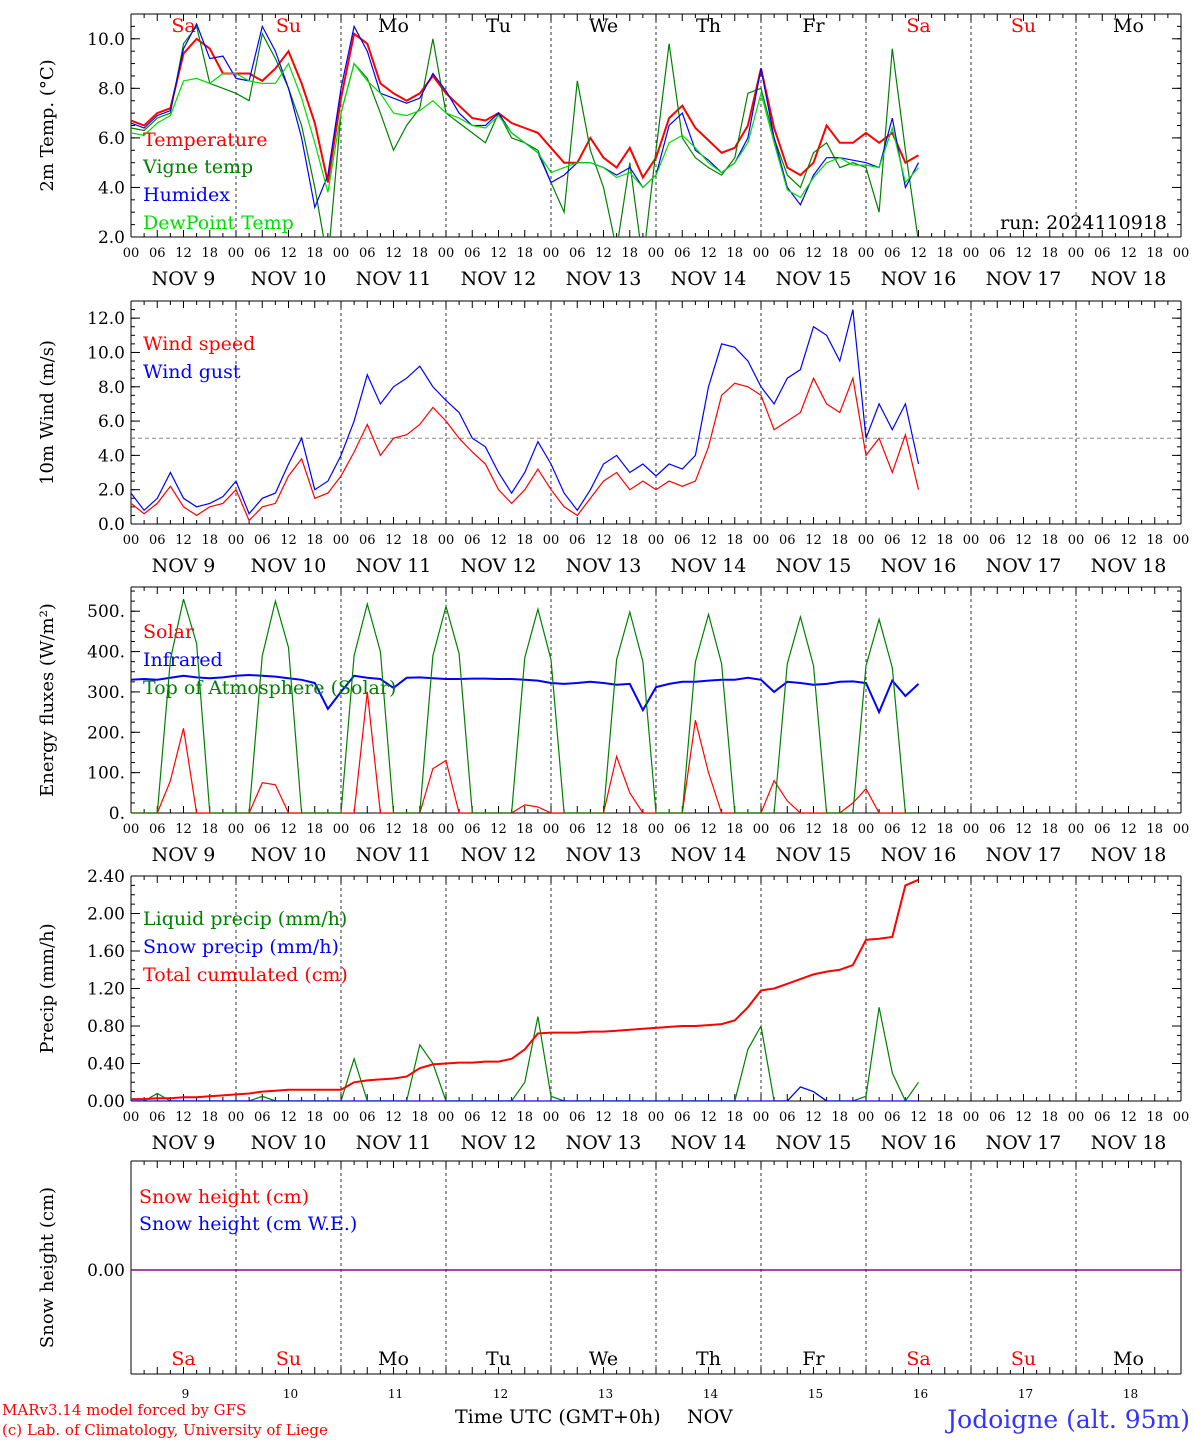  Describe the element at coordinates (106, 915) in the screenshot. I see `y-tick-label: 2.00` at that location.